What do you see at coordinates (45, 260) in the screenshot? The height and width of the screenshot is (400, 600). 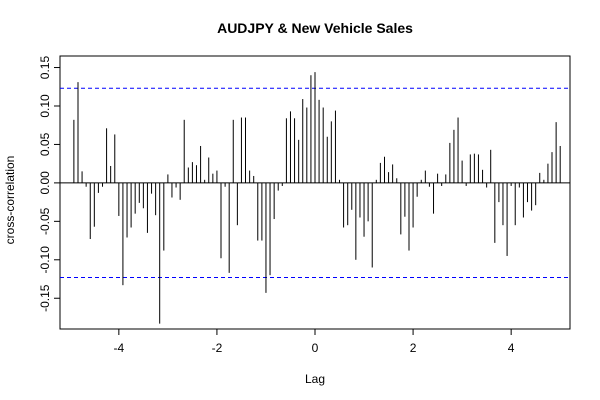 I see `y-tick-label: -0.10` at bounding box center [45, 260].